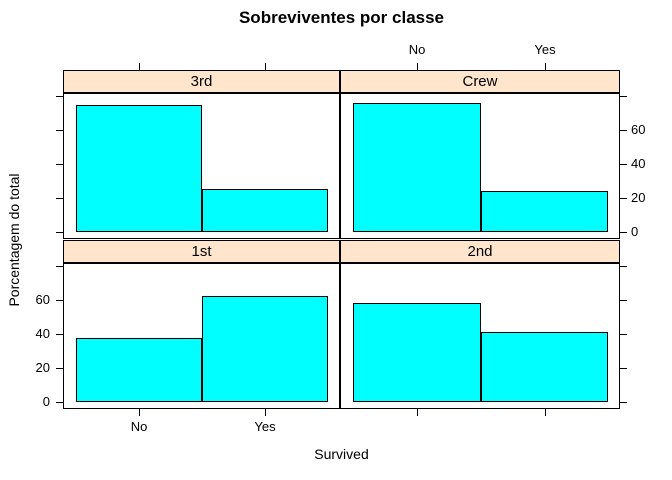 The image size is (672, 480). I want to click on panel-strip-2nd: 2nd, so click(480, 251).